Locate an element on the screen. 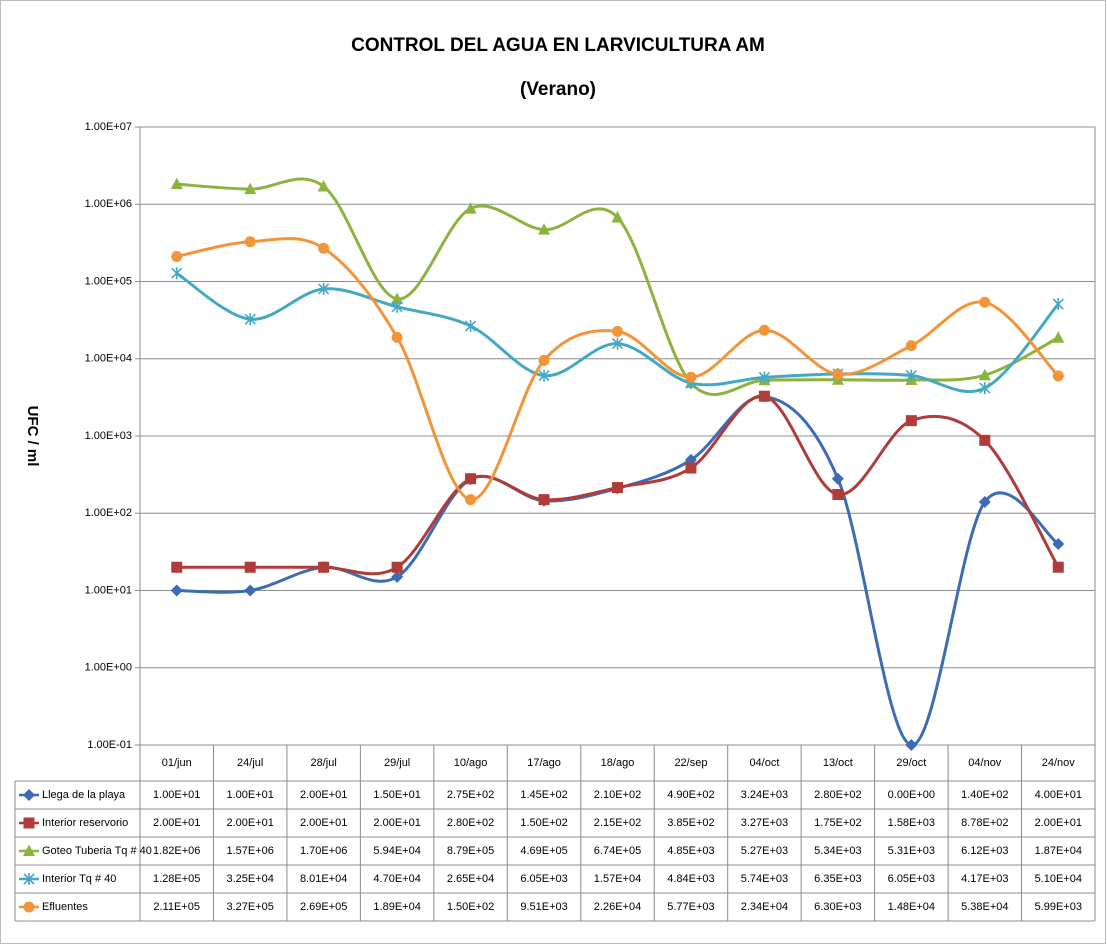  table-cell: 3.24E+03 is located at coordinates (764, 795).